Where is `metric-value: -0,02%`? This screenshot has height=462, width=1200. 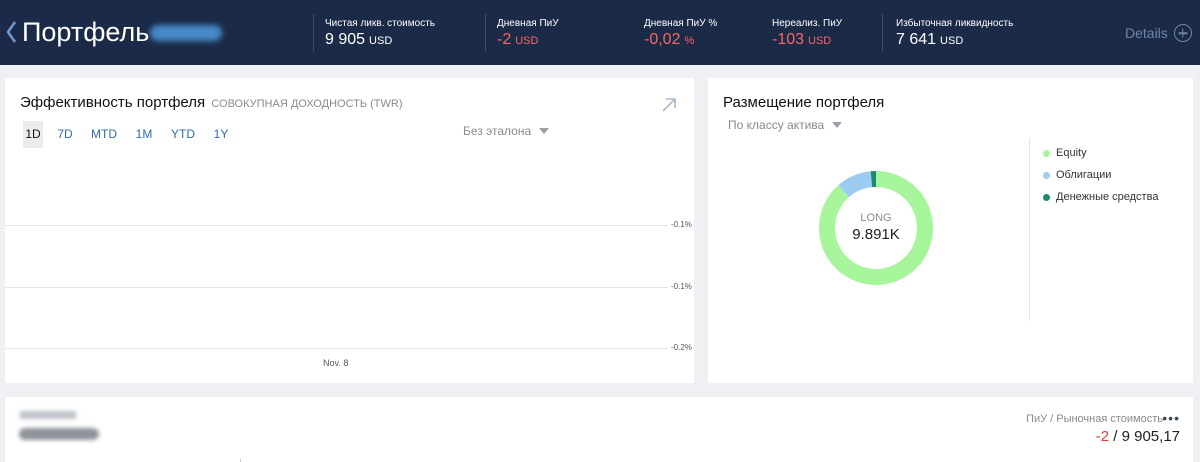 metric-value: -0,02% is located at coordinates (669, 39).